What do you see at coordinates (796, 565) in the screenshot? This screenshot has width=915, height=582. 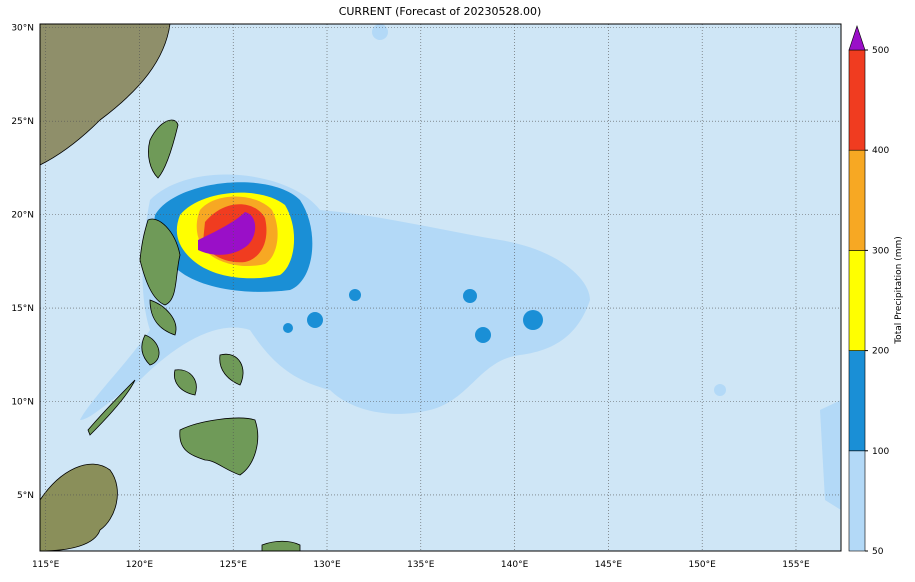 I see `x-tick-label: 155°E` at bounding box center [796, 565].